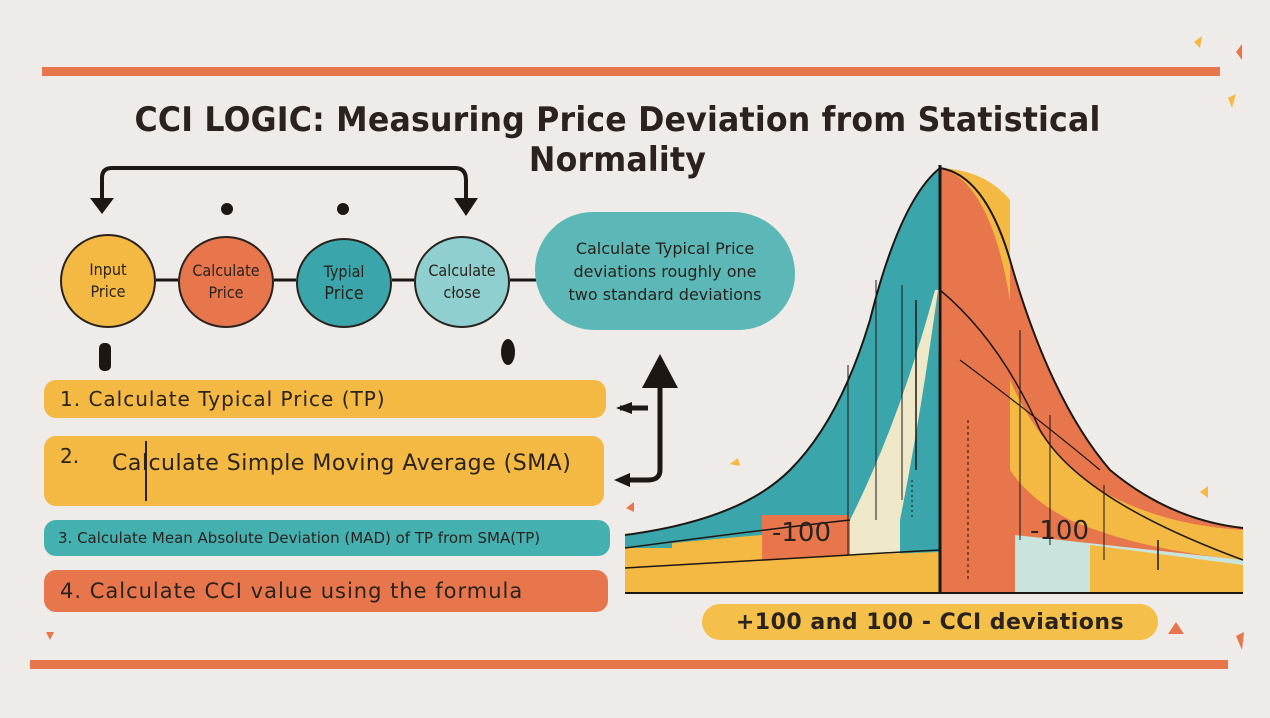 The width and height of the screenshot is (1270, 718). Describe the element at coordinates (660, 371) in the screenshot. I see `feedback-arrow-head` at that location.